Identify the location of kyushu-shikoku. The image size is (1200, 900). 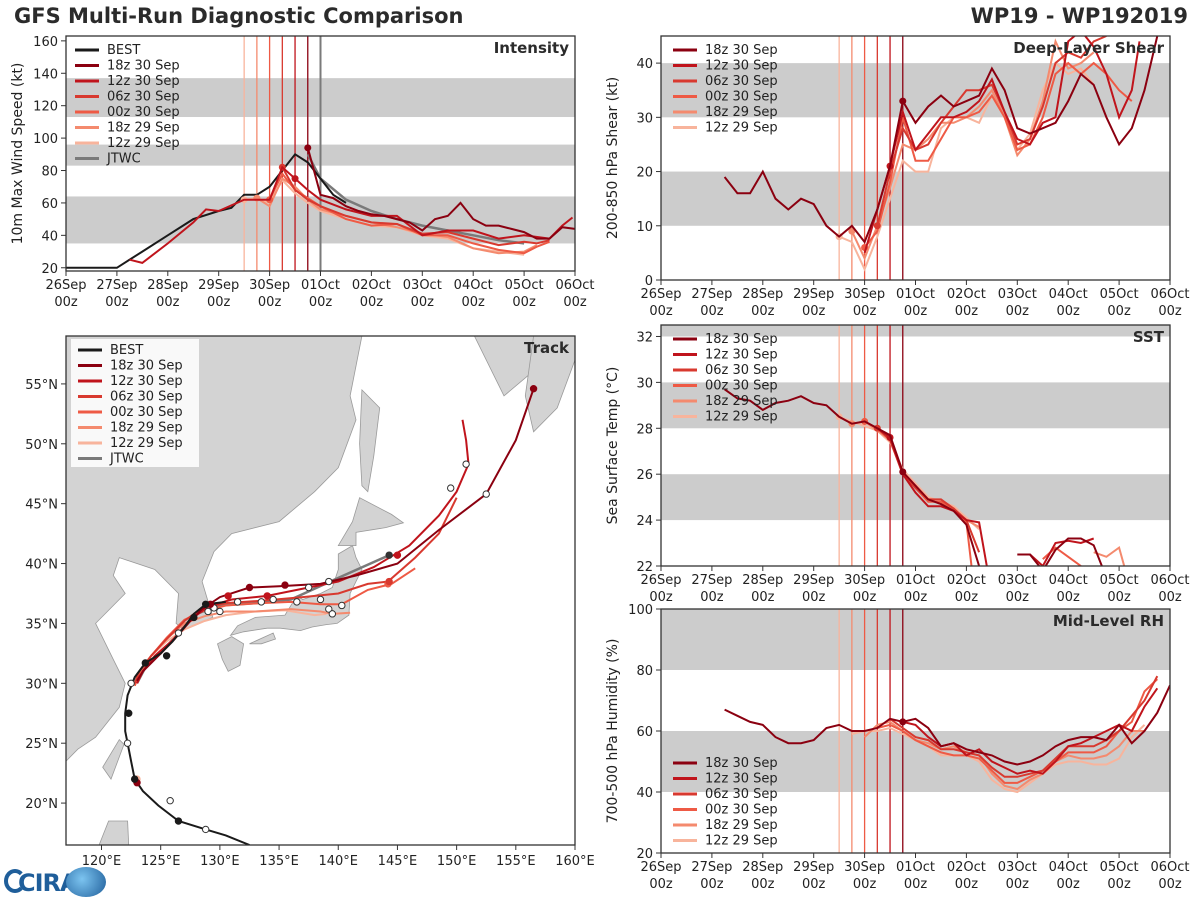
(231, 654).